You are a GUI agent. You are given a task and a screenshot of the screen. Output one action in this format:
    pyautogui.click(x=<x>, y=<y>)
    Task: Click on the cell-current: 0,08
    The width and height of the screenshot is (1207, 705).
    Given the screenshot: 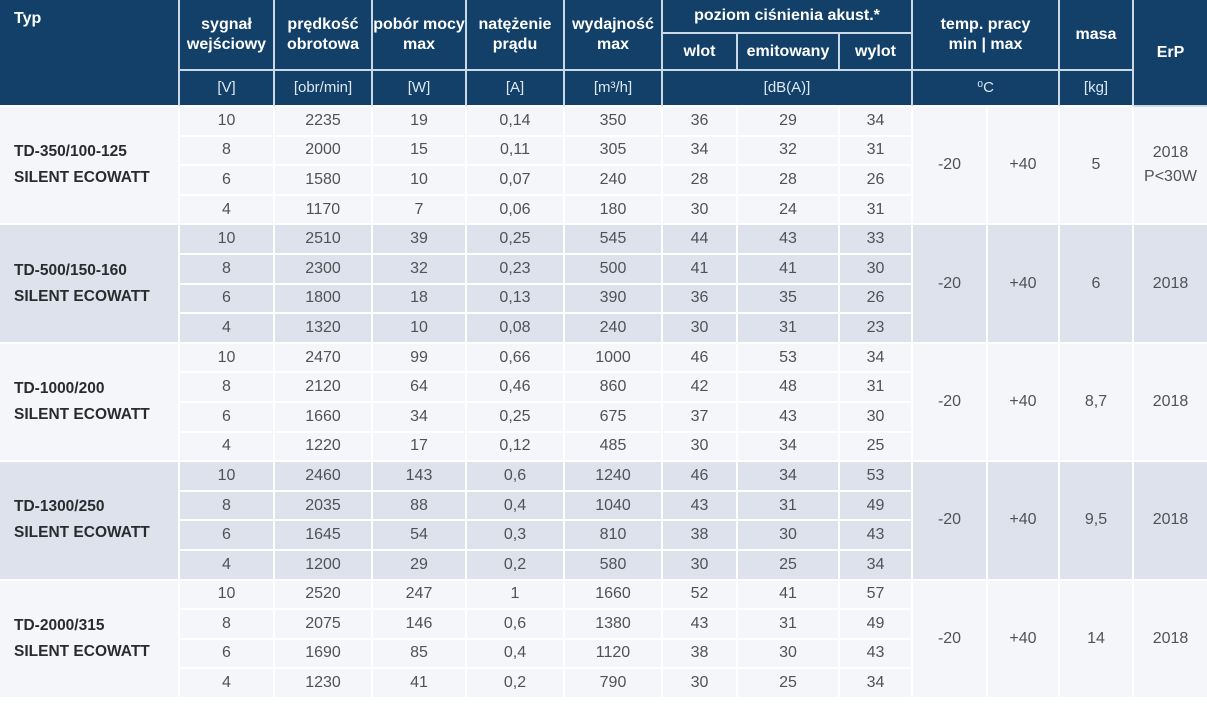 What is the action you would take?
    pyautogui.click(x=516, y=329)
    